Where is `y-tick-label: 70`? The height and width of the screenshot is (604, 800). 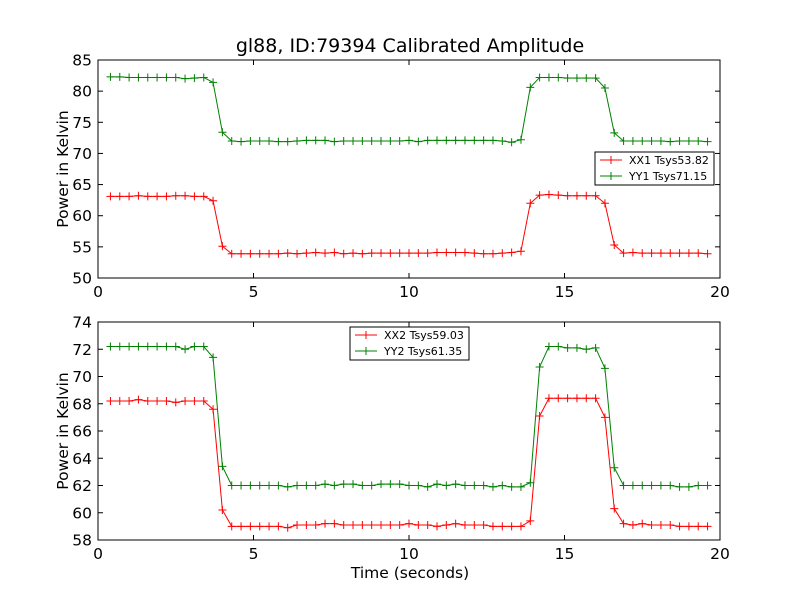
y-tick-label: 70 is located at coordinates (82, 154).